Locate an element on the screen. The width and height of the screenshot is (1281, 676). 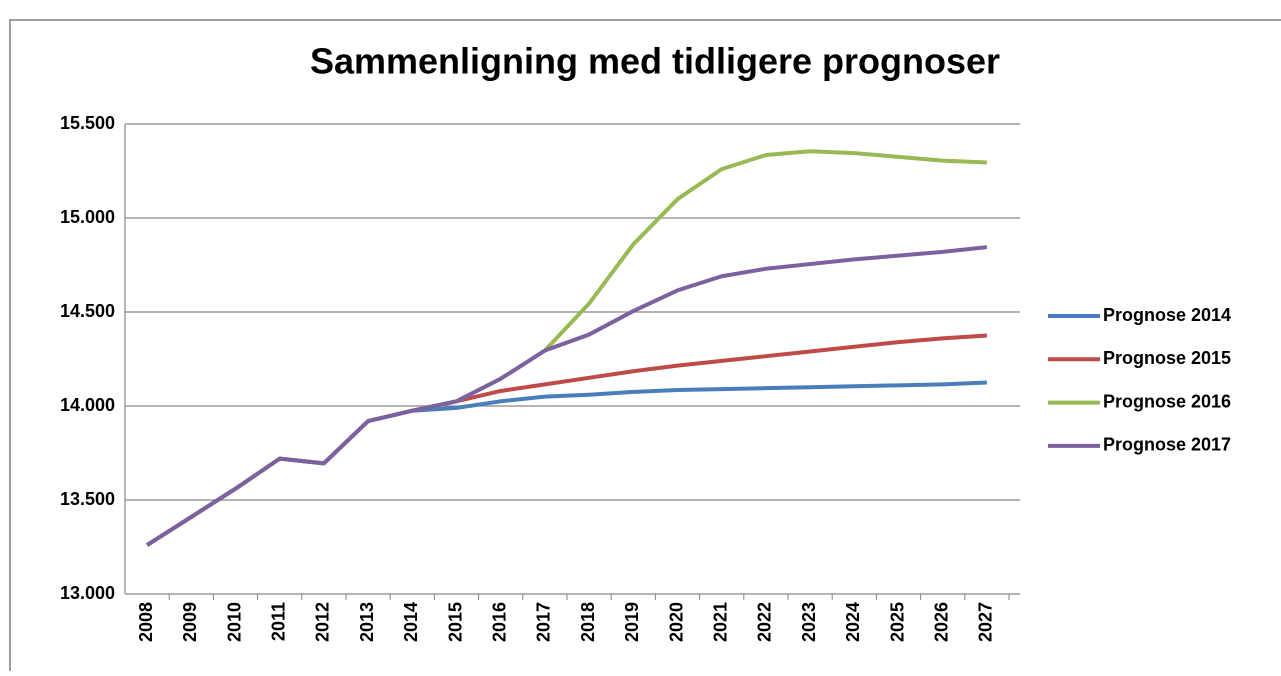
y-tick-label: 14.000 is located at coordinates (87, 405).